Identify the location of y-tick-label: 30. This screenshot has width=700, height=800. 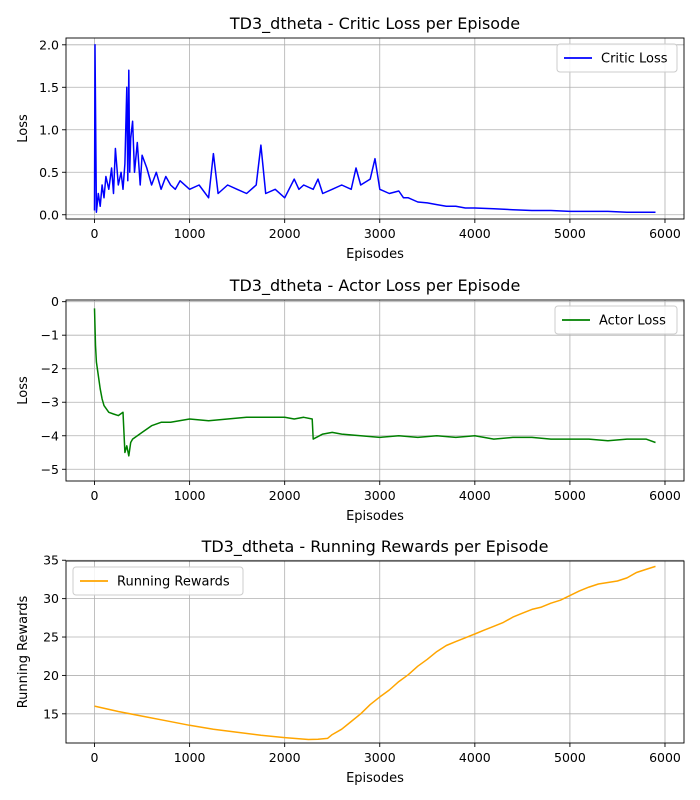
(51, 598).